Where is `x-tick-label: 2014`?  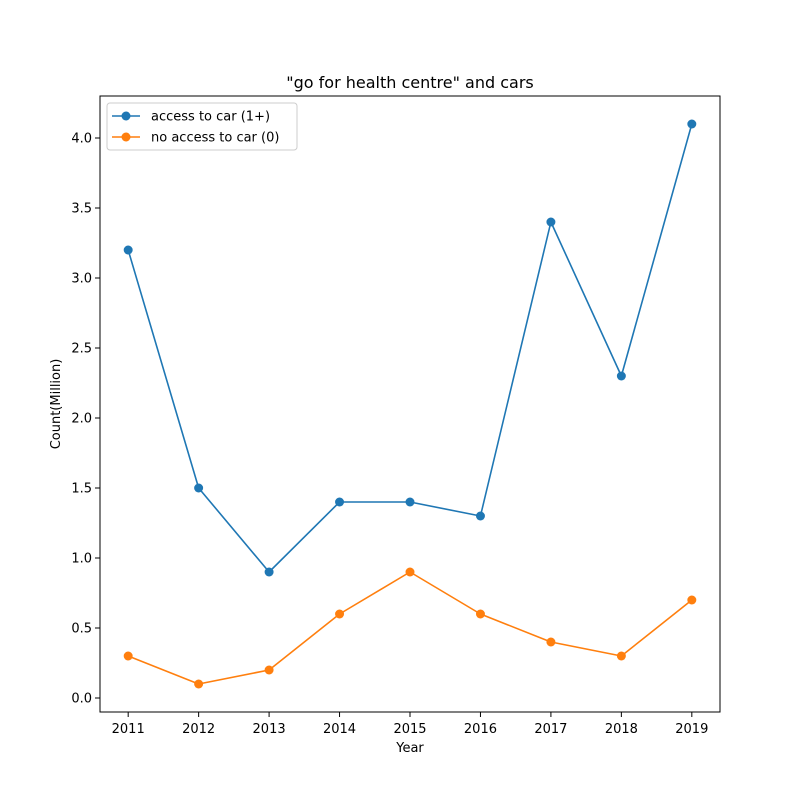
x-tick-label: 2014 is located at coordinates (339, 729).